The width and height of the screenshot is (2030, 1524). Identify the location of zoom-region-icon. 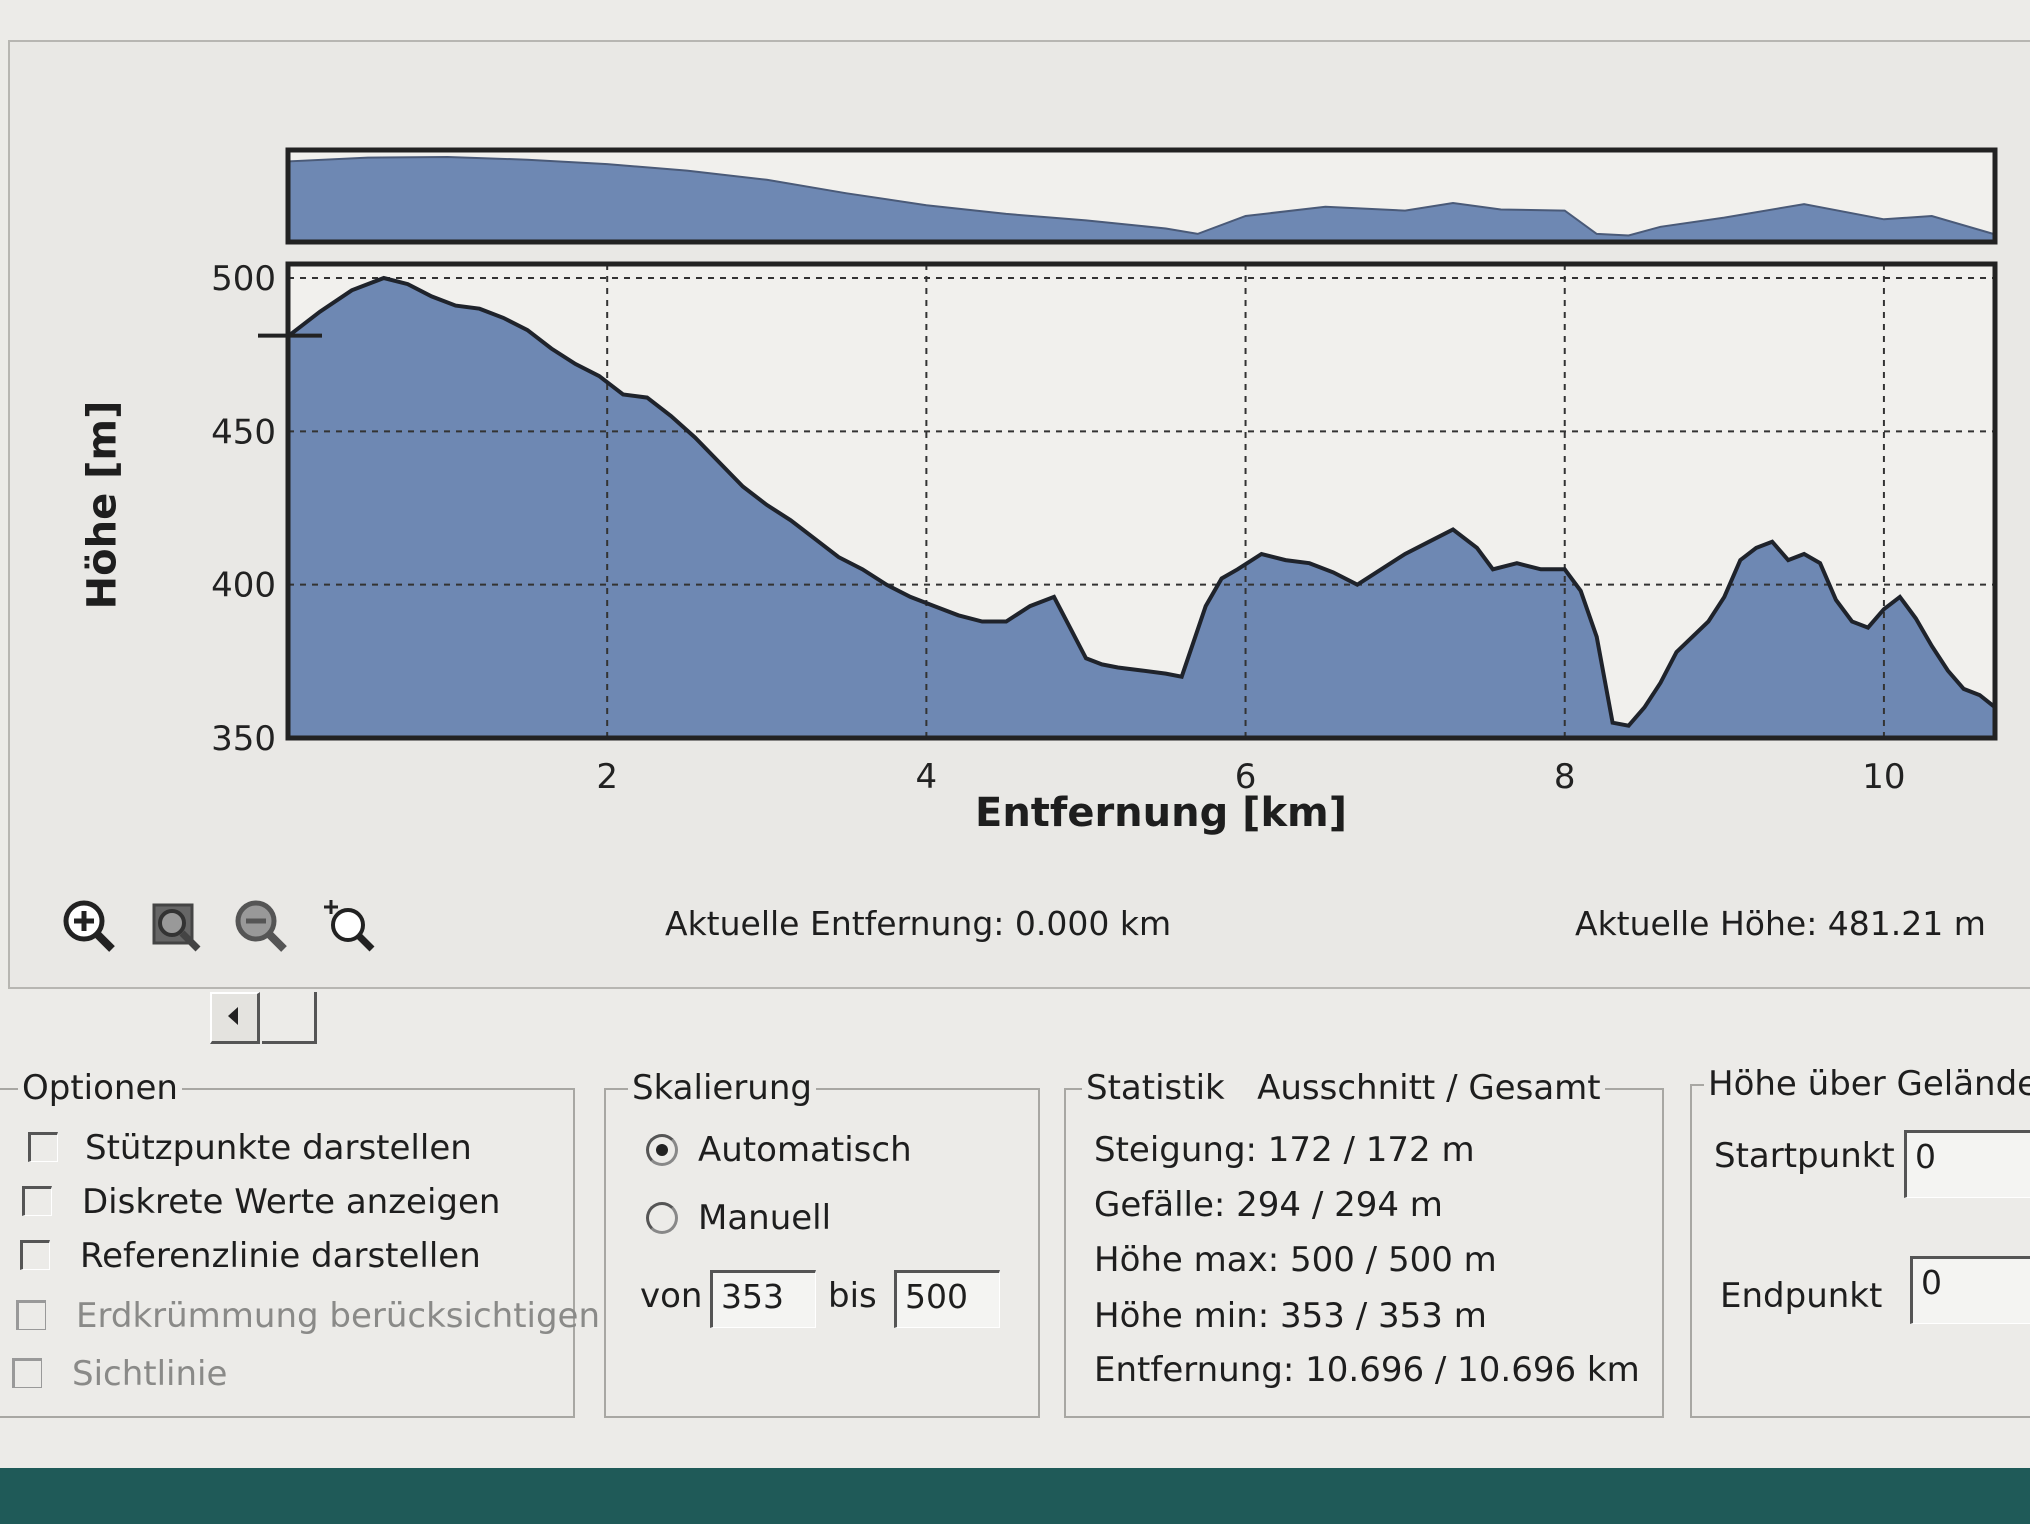
(174, 925).